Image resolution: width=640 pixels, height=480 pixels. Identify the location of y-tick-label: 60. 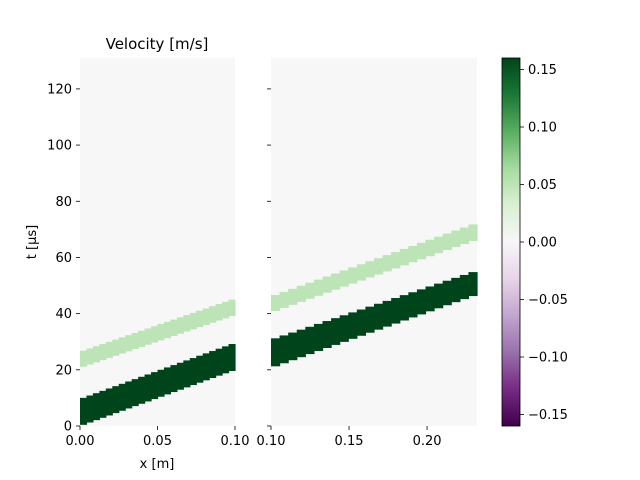
(63, 258).